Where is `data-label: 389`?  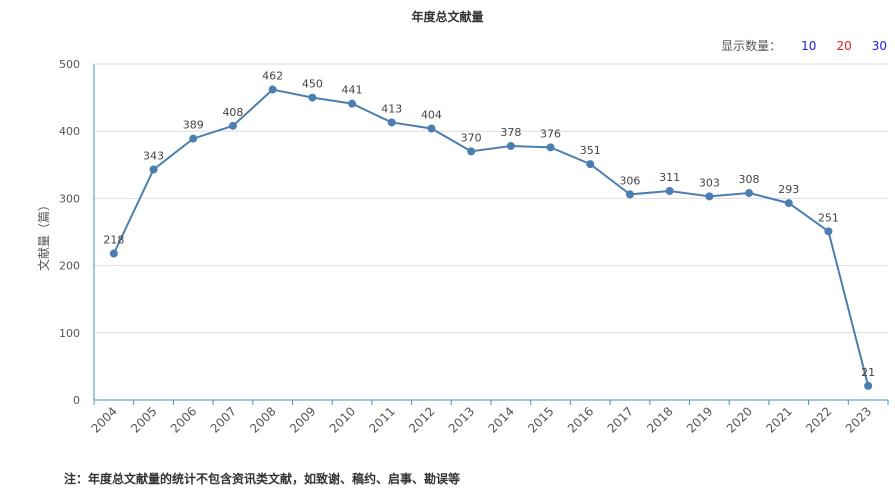
data-label: 389 is located at coordinates (193, 125).